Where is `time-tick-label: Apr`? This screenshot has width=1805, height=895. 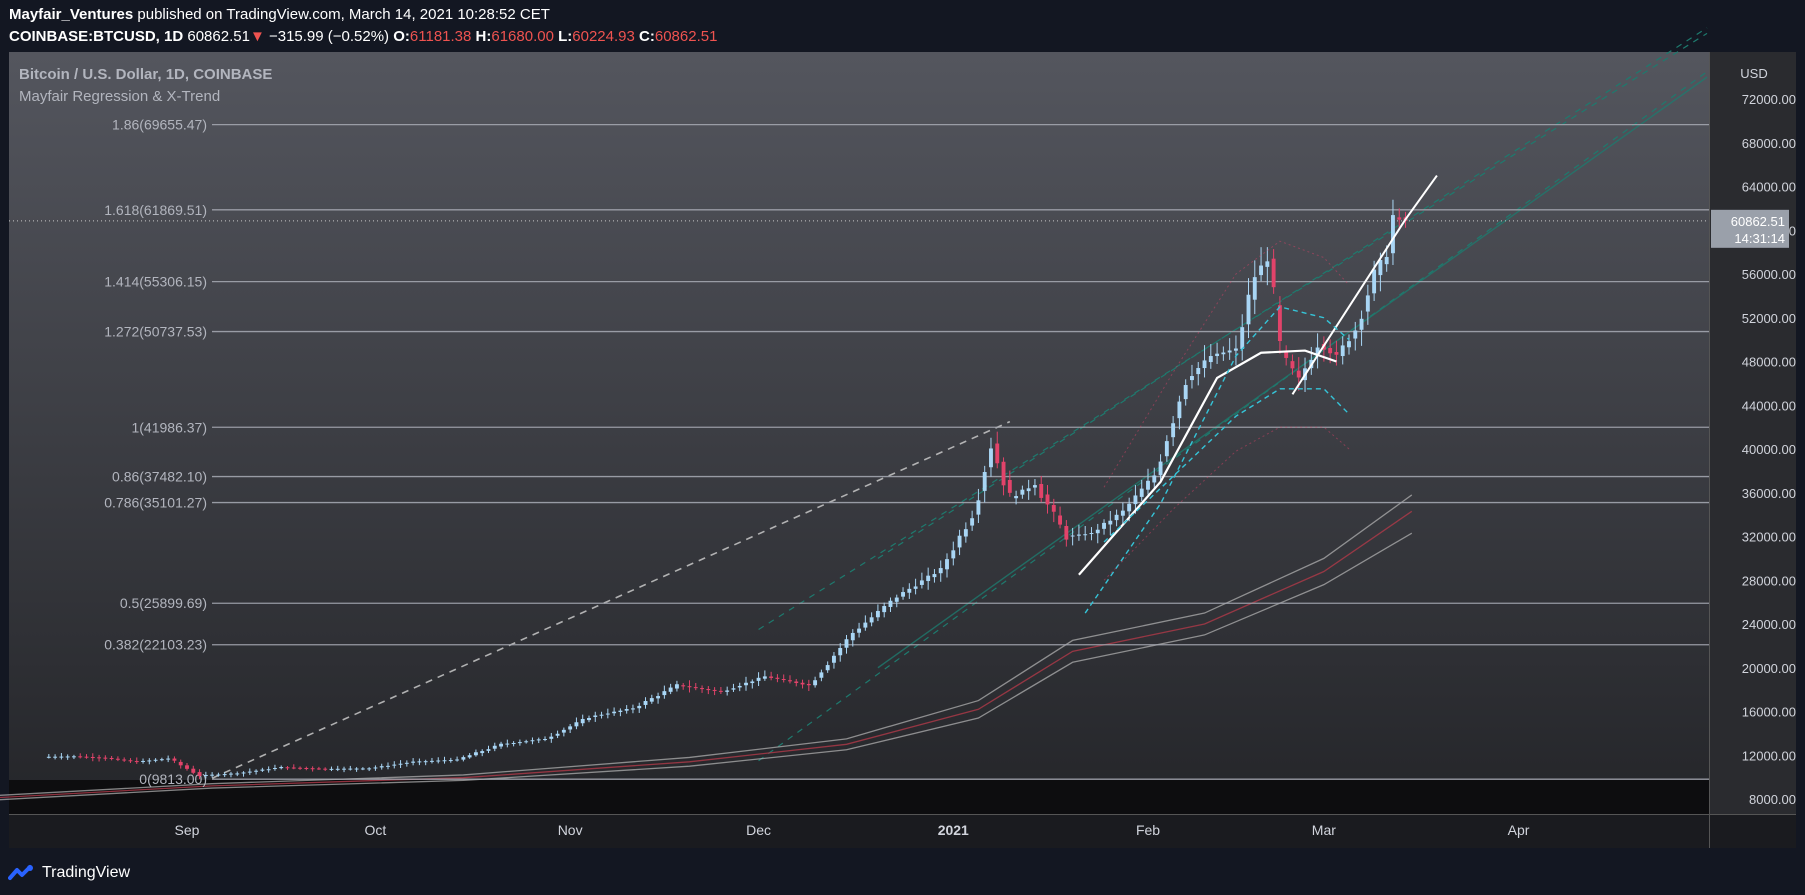 time-tick-label: Apr is located at coordinates (1519, 830).